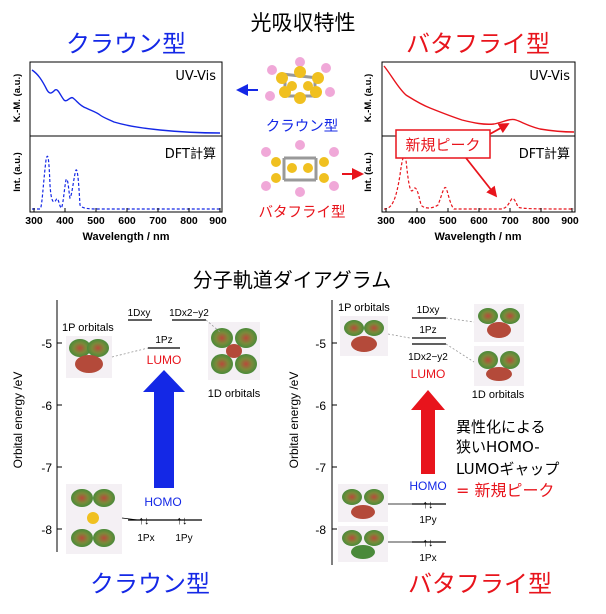 The image size is (606, 614). Describe the element at coordinates (162, 502) in the screenshot. I see `crown-homo-label: HOMO` at that location.